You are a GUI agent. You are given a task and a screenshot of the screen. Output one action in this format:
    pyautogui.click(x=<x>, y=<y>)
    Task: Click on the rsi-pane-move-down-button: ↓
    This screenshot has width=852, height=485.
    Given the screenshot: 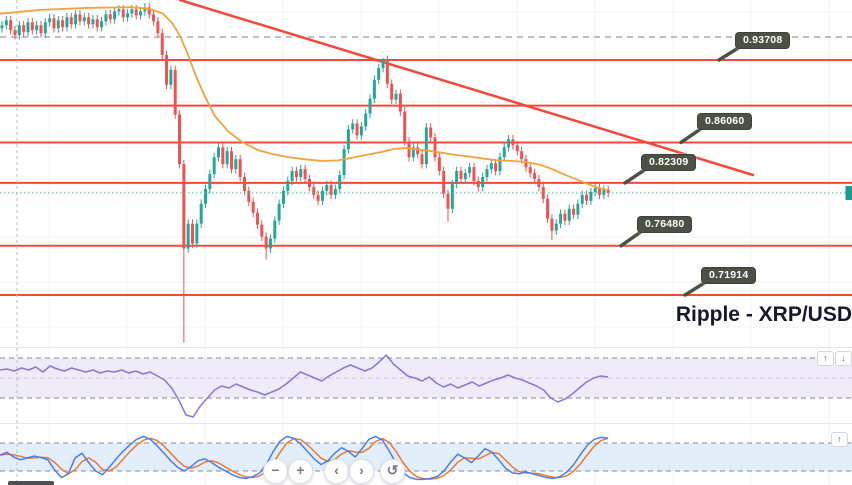 What is the action you would take?
    pyautogui.click(x=843, y=358)
    